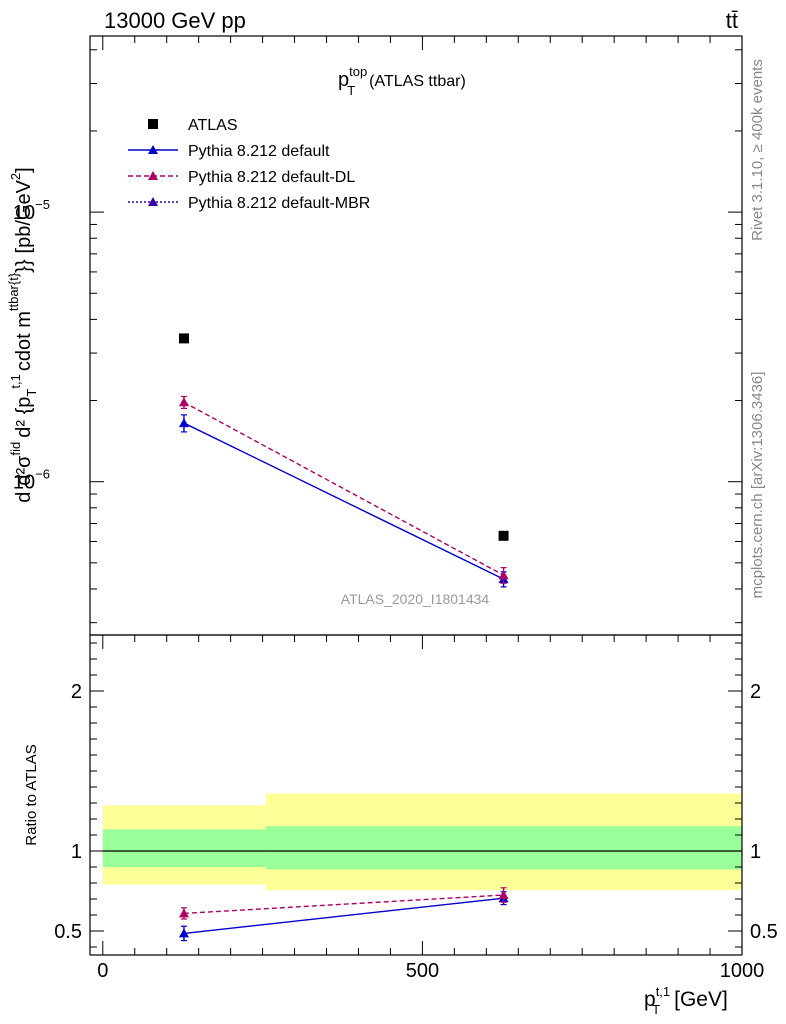  What do you see at coordinates (415, 599) in the screenshot?
I see `analysis-watermark: ATLAS_2020_I1801434` at bounding box center [415, 599].